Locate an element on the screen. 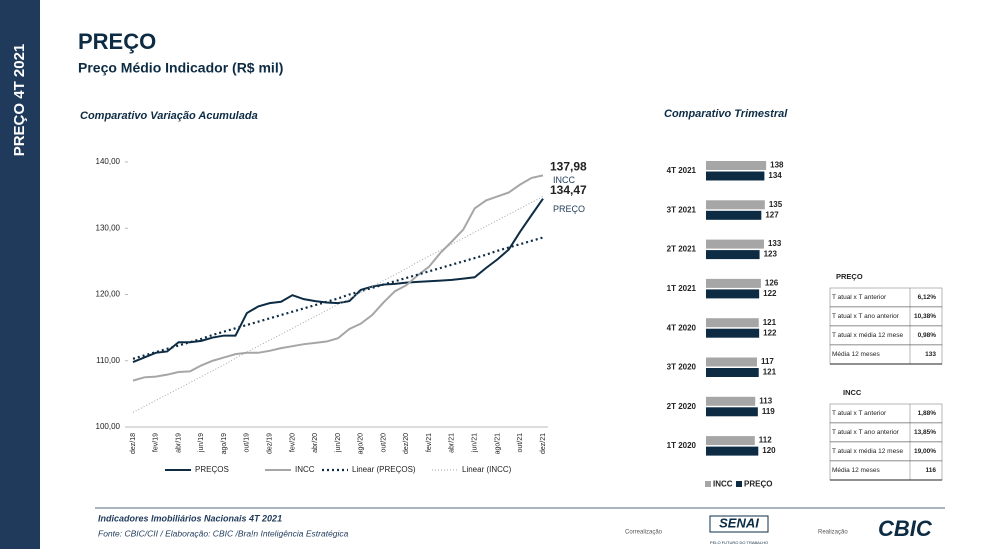  x-tick-label: out/19 is located at coordinates (247, 443).